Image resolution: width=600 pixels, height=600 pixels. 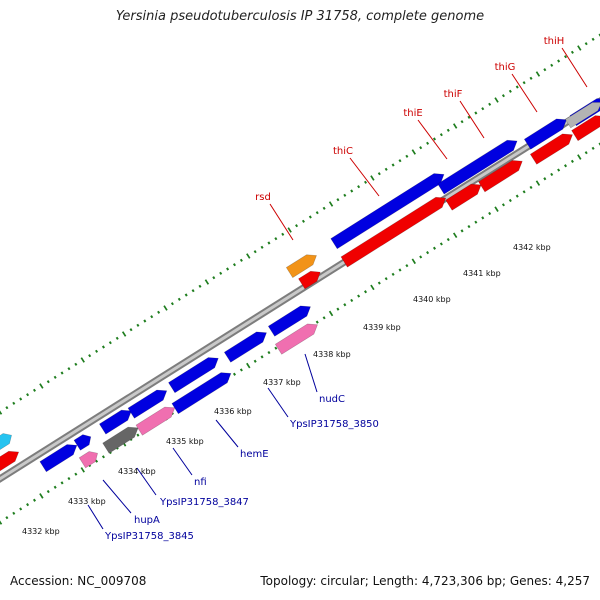 What do you see at coordinates (412, 113) in the screenshot?
I see `gene-label: thiE` at bounding box center [412, 113].